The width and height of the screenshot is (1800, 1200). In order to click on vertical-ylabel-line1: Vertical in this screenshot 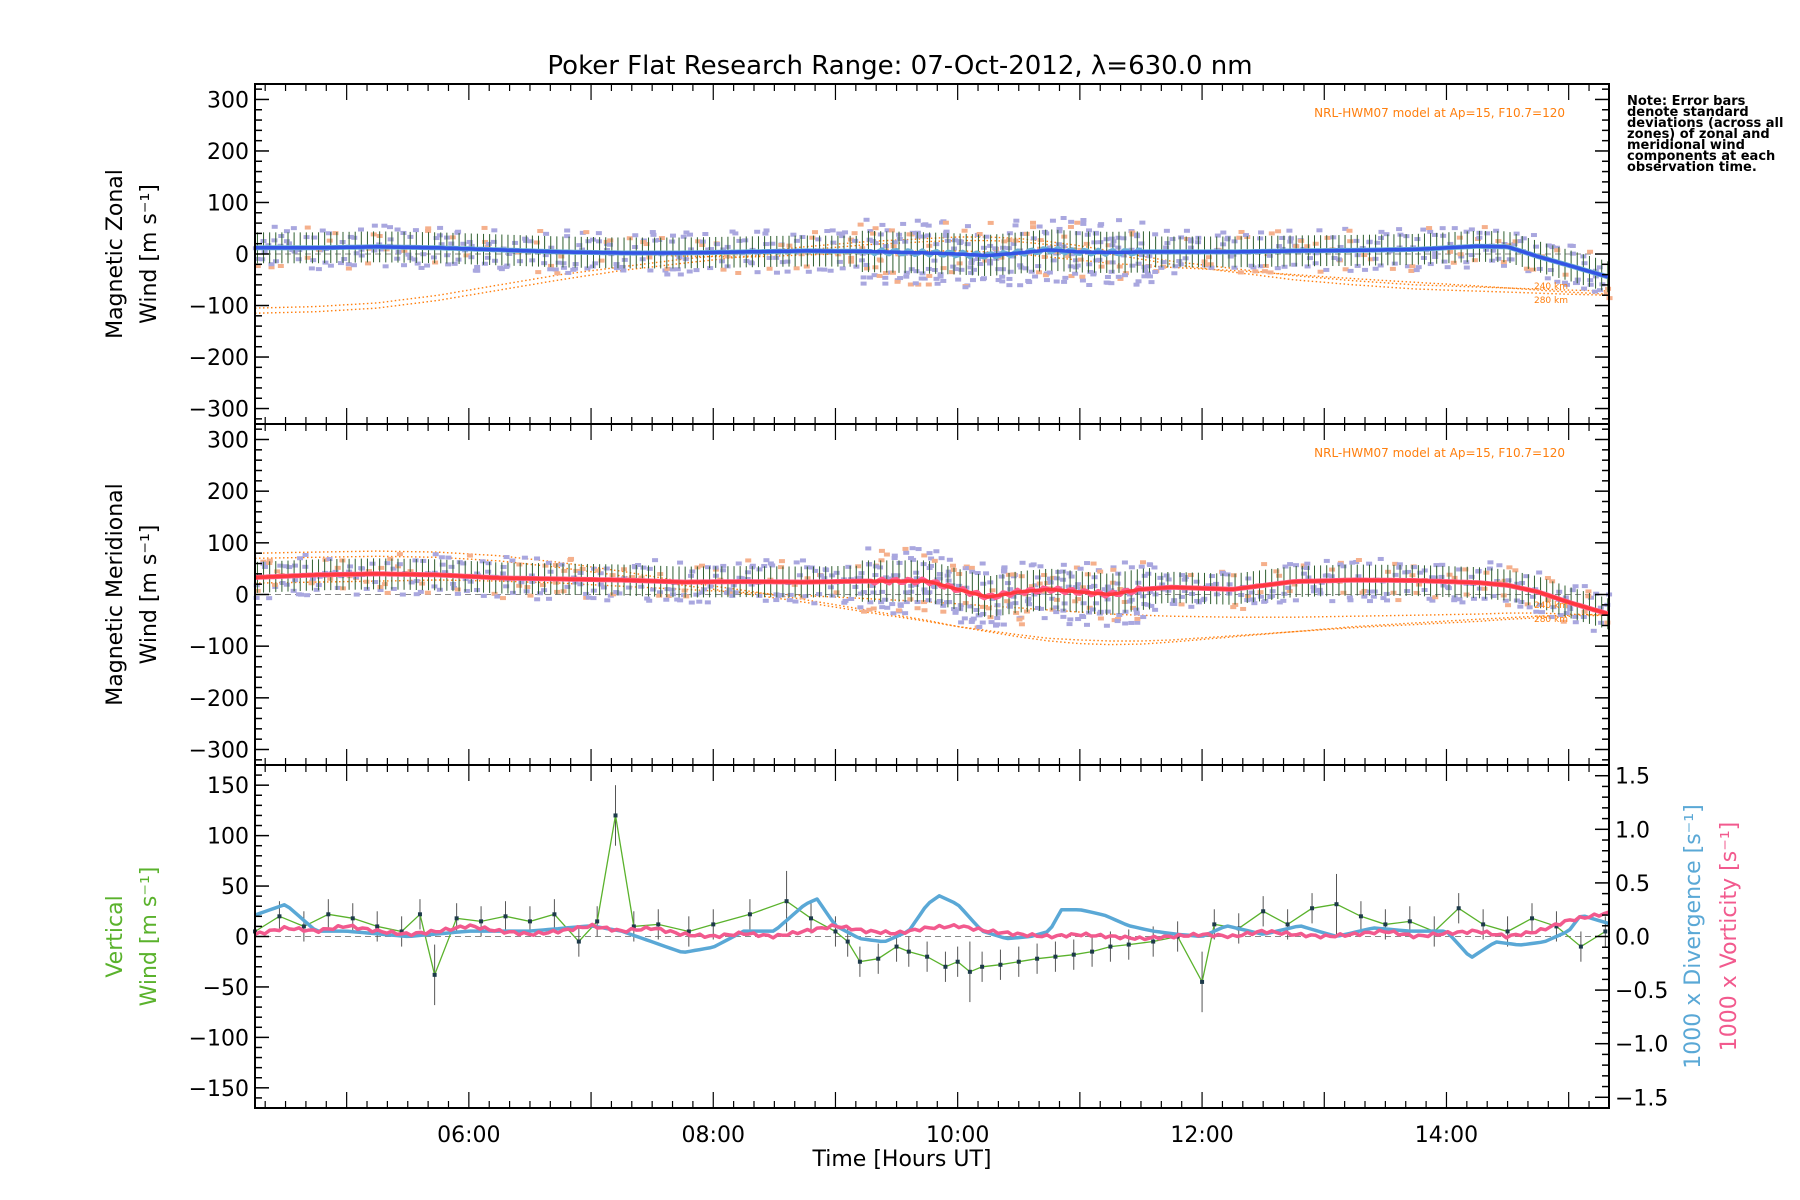, I will do `click(115, 936)`.